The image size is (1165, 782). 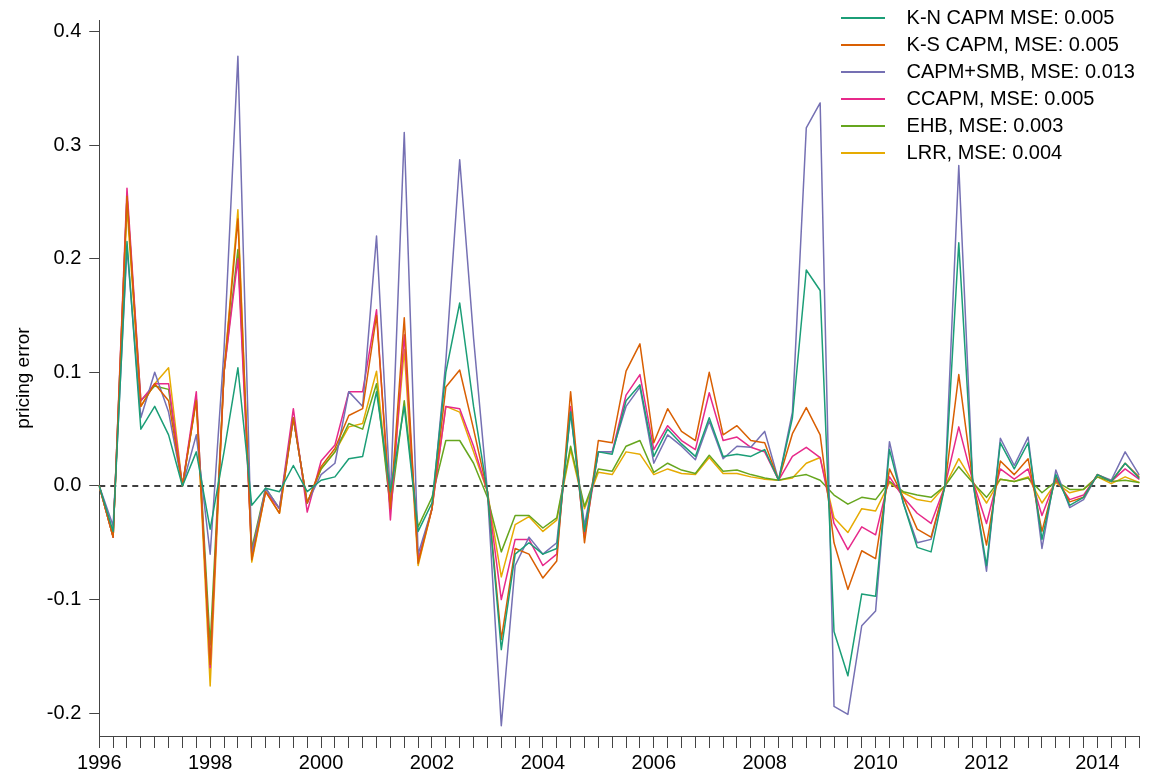 I want to click on y-tick-label: 0.3, so click(x=67, y=143).